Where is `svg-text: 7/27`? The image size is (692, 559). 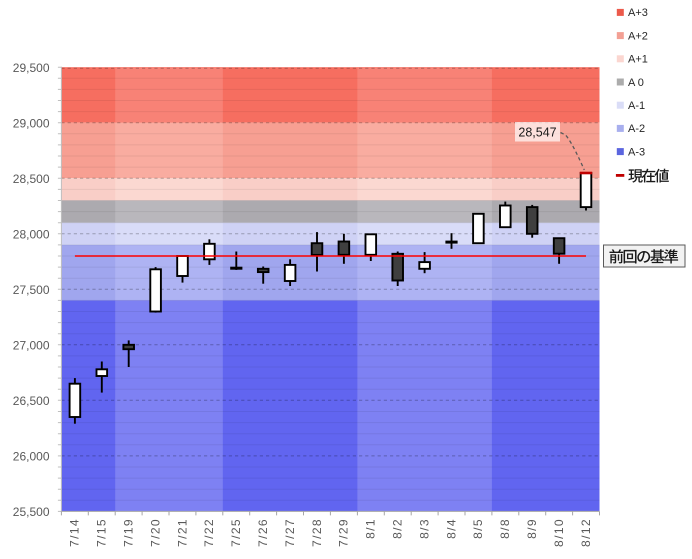 svg-text: 7/27 is located at coordinates (290, 532).